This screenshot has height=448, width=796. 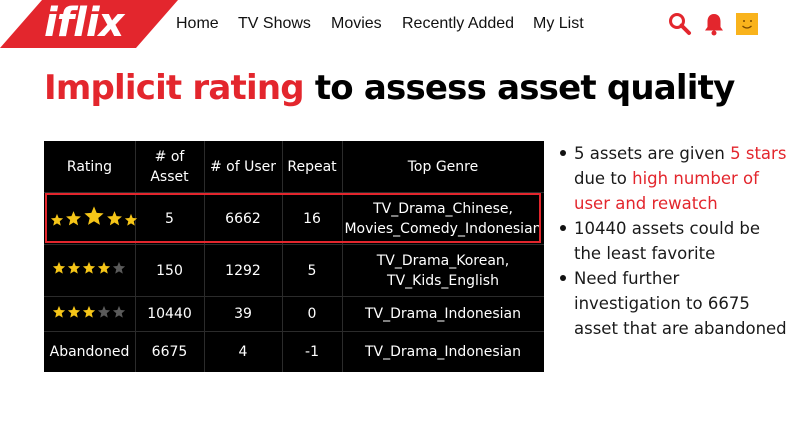 What do you see at coordinates (443, 208) in the screenshot?
I see `genre-line: TV_Drama_Chinese,` at bounding box center [443, 208].